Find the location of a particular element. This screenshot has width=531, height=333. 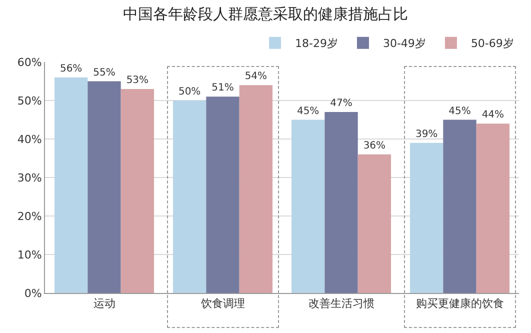

legend-label: 50-69岁 is located at coordinates (492, 43).